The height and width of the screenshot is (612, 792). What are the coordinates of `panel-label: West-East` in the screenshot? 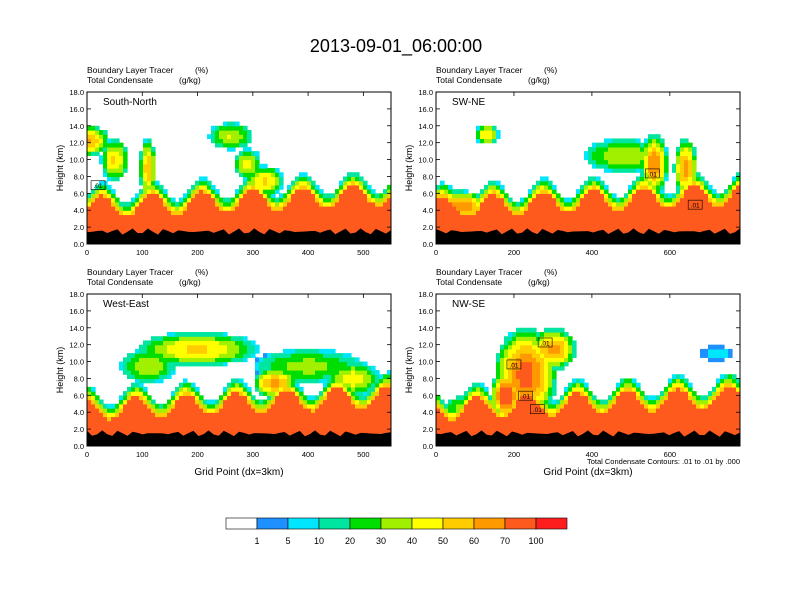 It's located at (126, 304).